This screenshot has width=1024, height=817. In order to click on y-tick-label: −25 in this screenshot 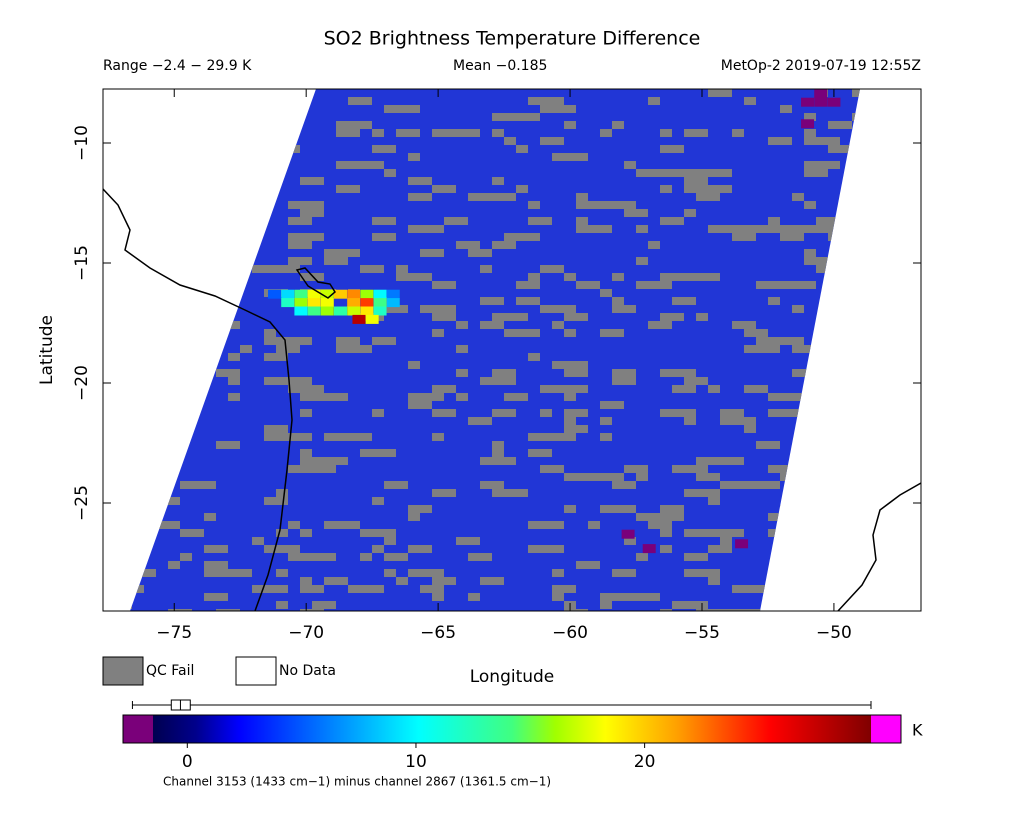, I will do `click(82, 503)`.